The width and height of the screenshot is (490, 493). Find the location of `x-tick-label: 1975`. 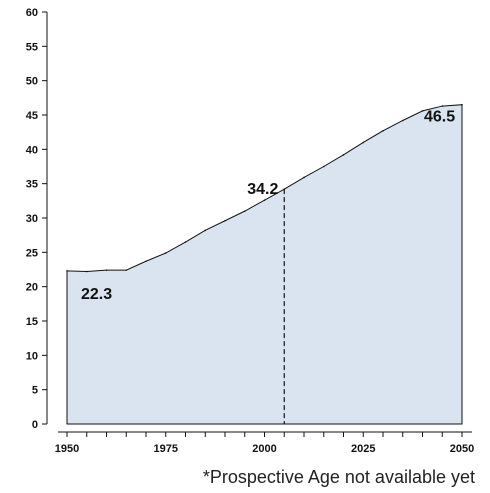

x-tick-label: 1975 is located at coordinates (166, 449).